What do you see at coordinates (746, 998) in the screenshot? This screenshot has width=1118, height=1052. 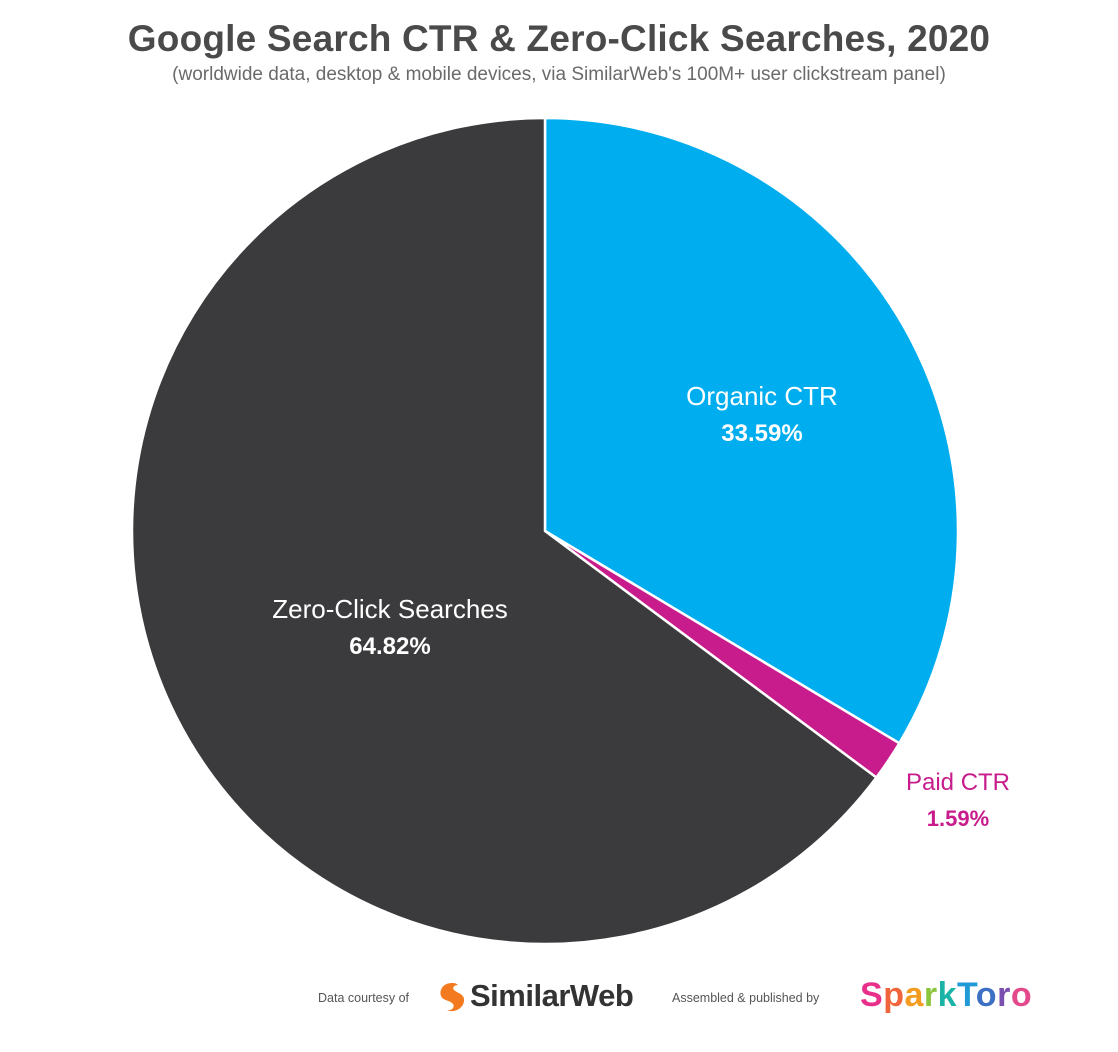 I see `publish-credit-text: Assembled & published by` at bounding box center [746, 998].